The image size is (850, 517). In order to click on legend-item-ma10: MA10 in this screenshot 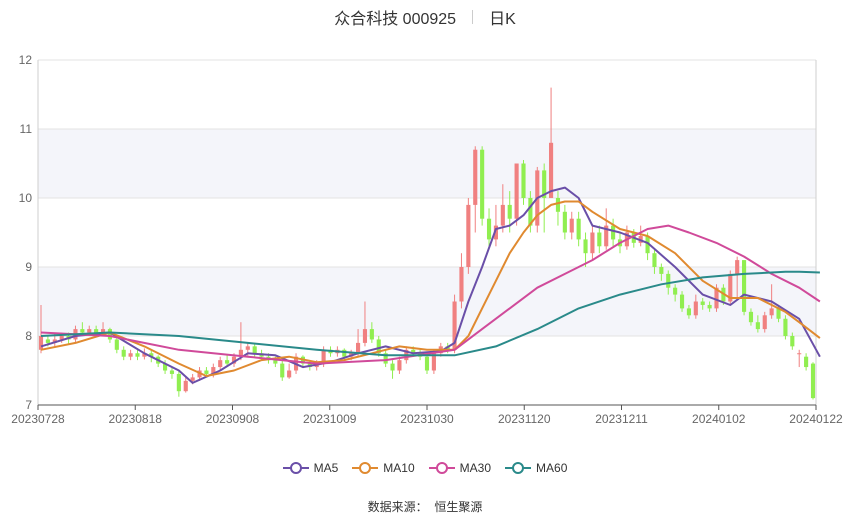, I will do `click(383, 468)`.